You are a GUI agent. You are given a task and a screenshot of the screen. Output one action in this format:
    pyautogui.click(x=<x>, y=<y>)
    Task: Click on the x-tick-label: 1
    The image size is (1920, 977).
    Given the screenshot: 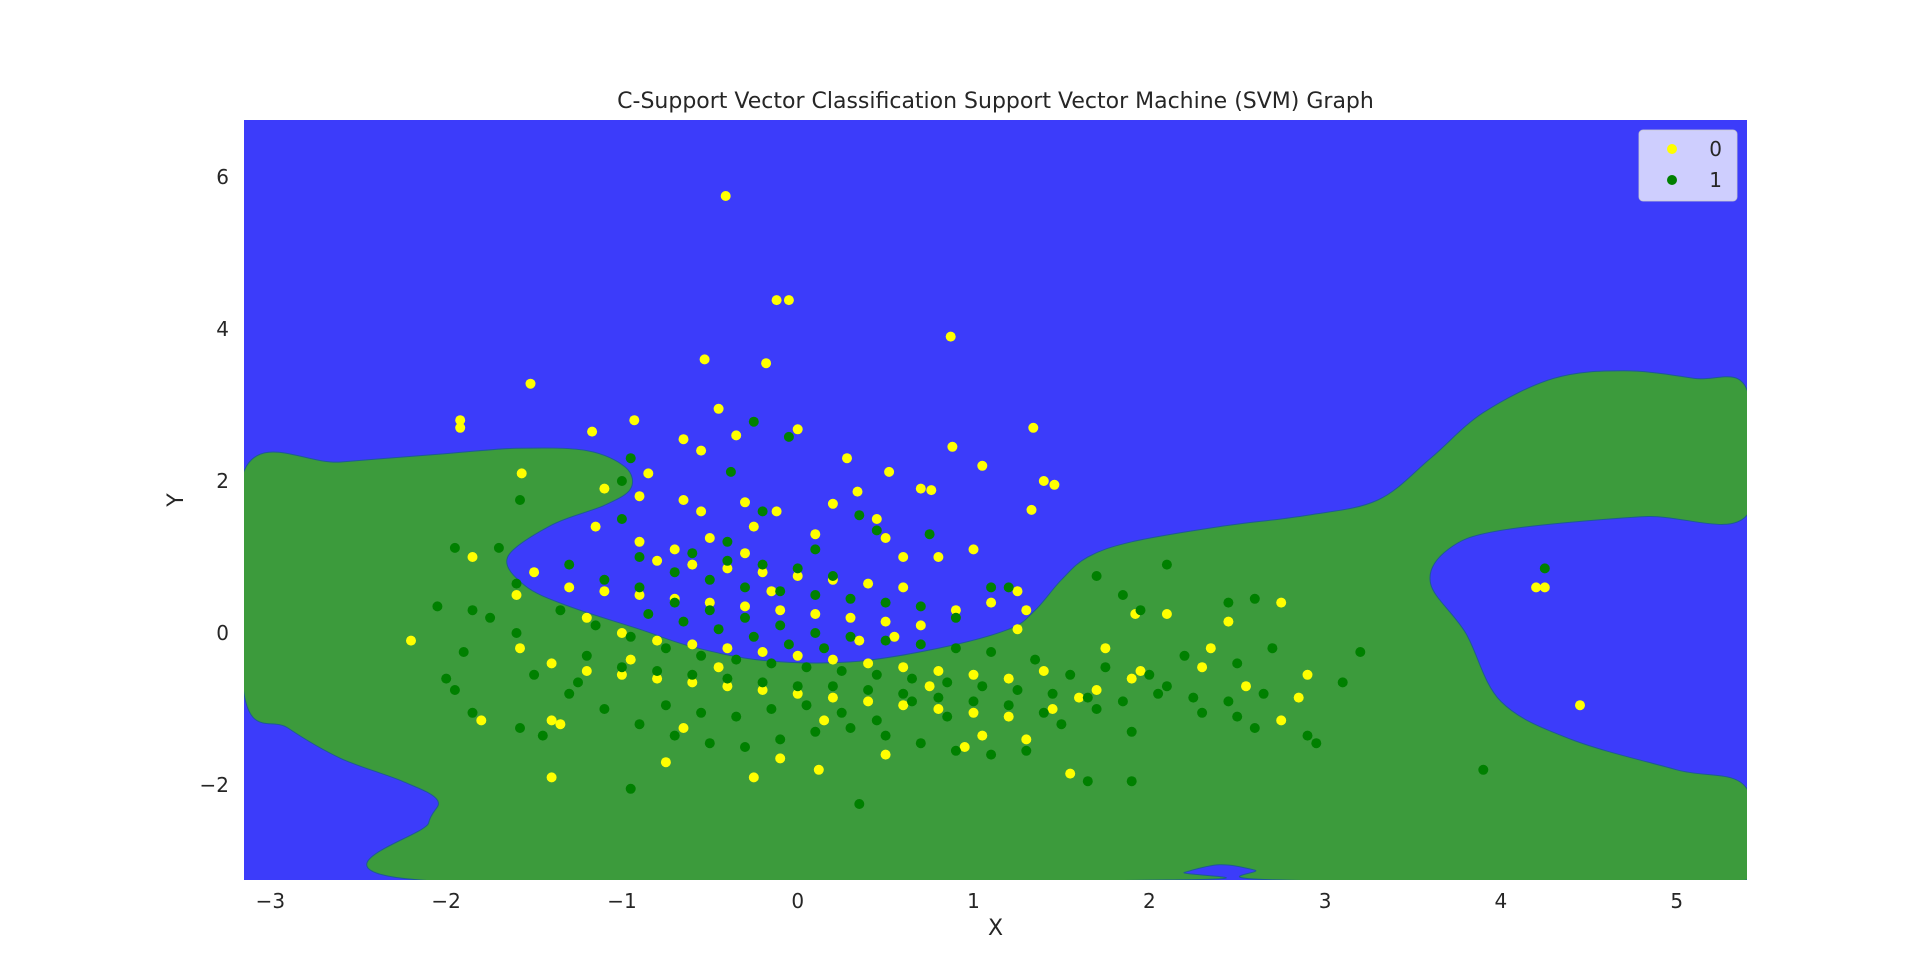 What is the action you would take?
    pyautogui.click(x=973, y=901)
    